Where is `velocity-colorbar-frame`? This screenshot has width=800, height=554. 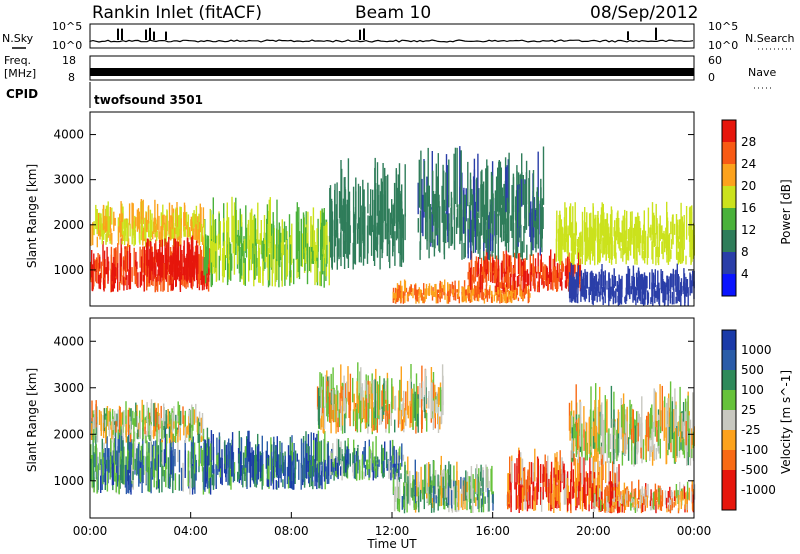
velocity-colorbar-frame is located at coordinates (729, 420).